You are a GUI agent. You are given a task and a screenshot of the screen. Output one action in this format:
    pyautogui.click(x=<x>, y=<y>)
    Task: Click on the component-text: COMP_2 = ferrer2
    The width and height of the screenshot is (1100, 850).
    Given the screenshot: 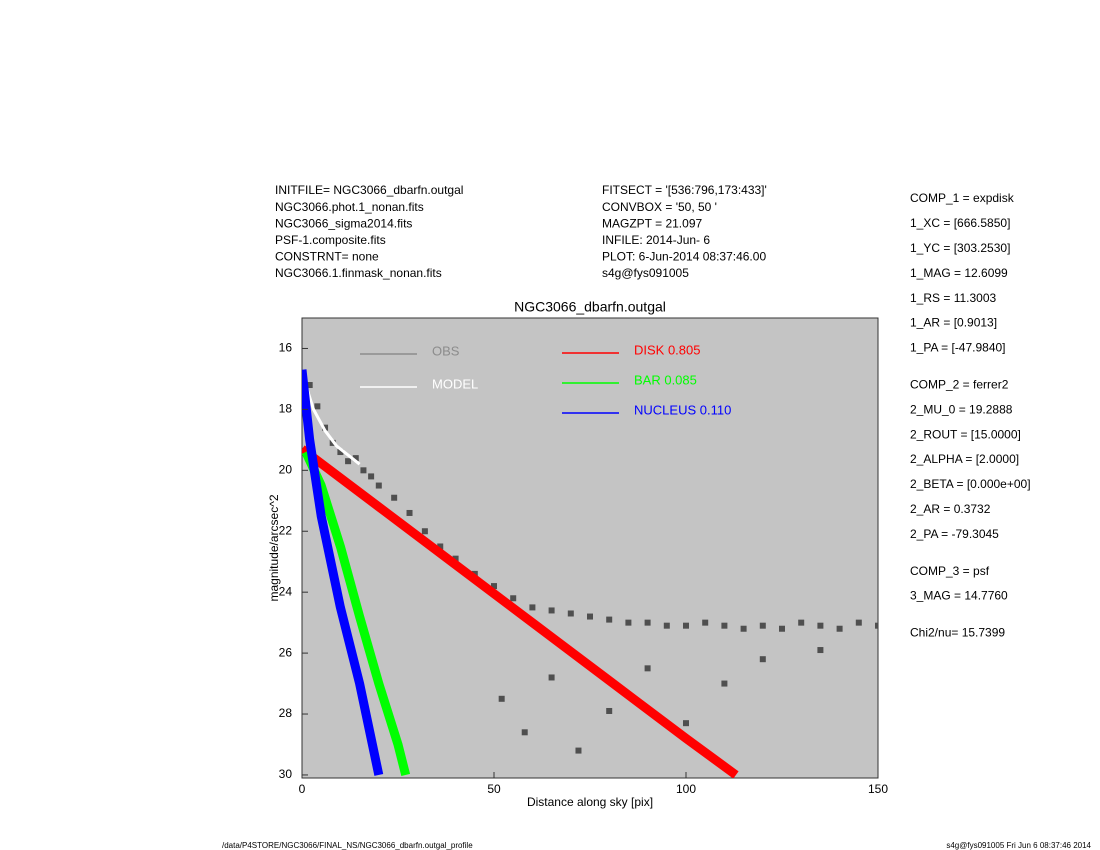 What is the action you would take?
    pyautogui.click(x=959, y=384)
    